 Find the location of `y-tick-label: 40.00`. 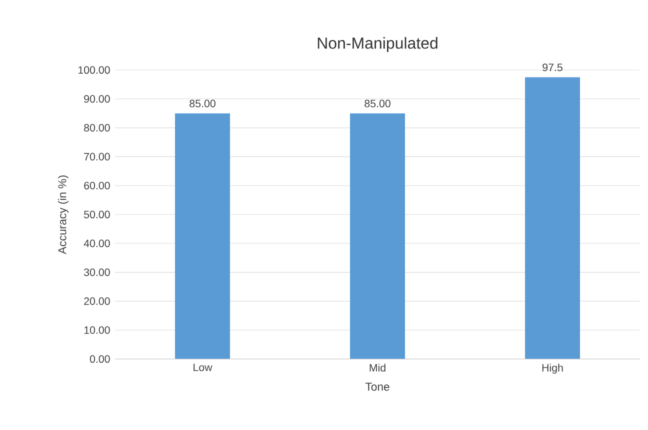

y-tick-label: 40.00 is located at coordinates (97, 244).